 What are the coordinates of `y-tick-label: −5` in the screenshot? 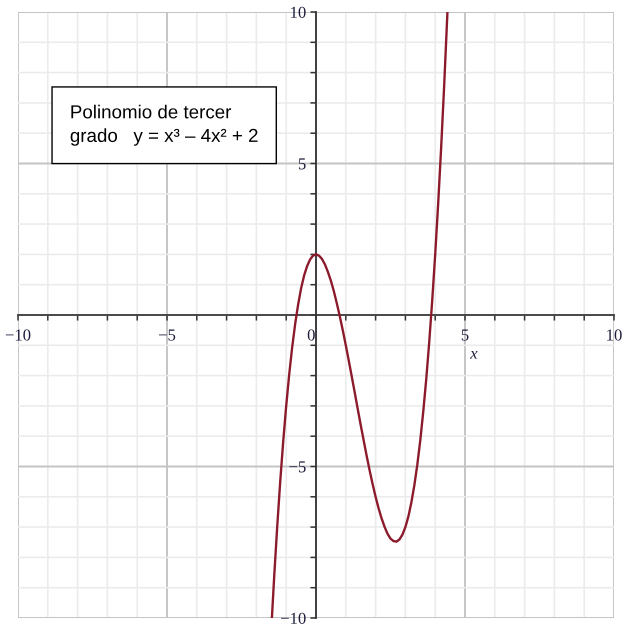 It's located at (297, 466).